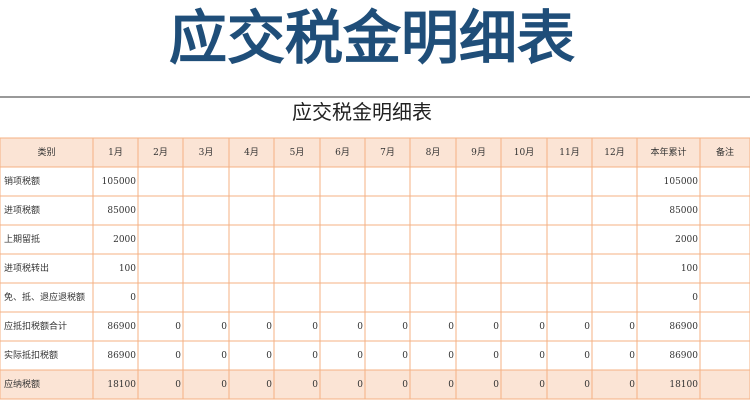 Image resolution: width=750 pixels, height=400 pixels. Describe the element at coordinates (725, 152) in the screenshot. I see `column-header: 备注` at that location.